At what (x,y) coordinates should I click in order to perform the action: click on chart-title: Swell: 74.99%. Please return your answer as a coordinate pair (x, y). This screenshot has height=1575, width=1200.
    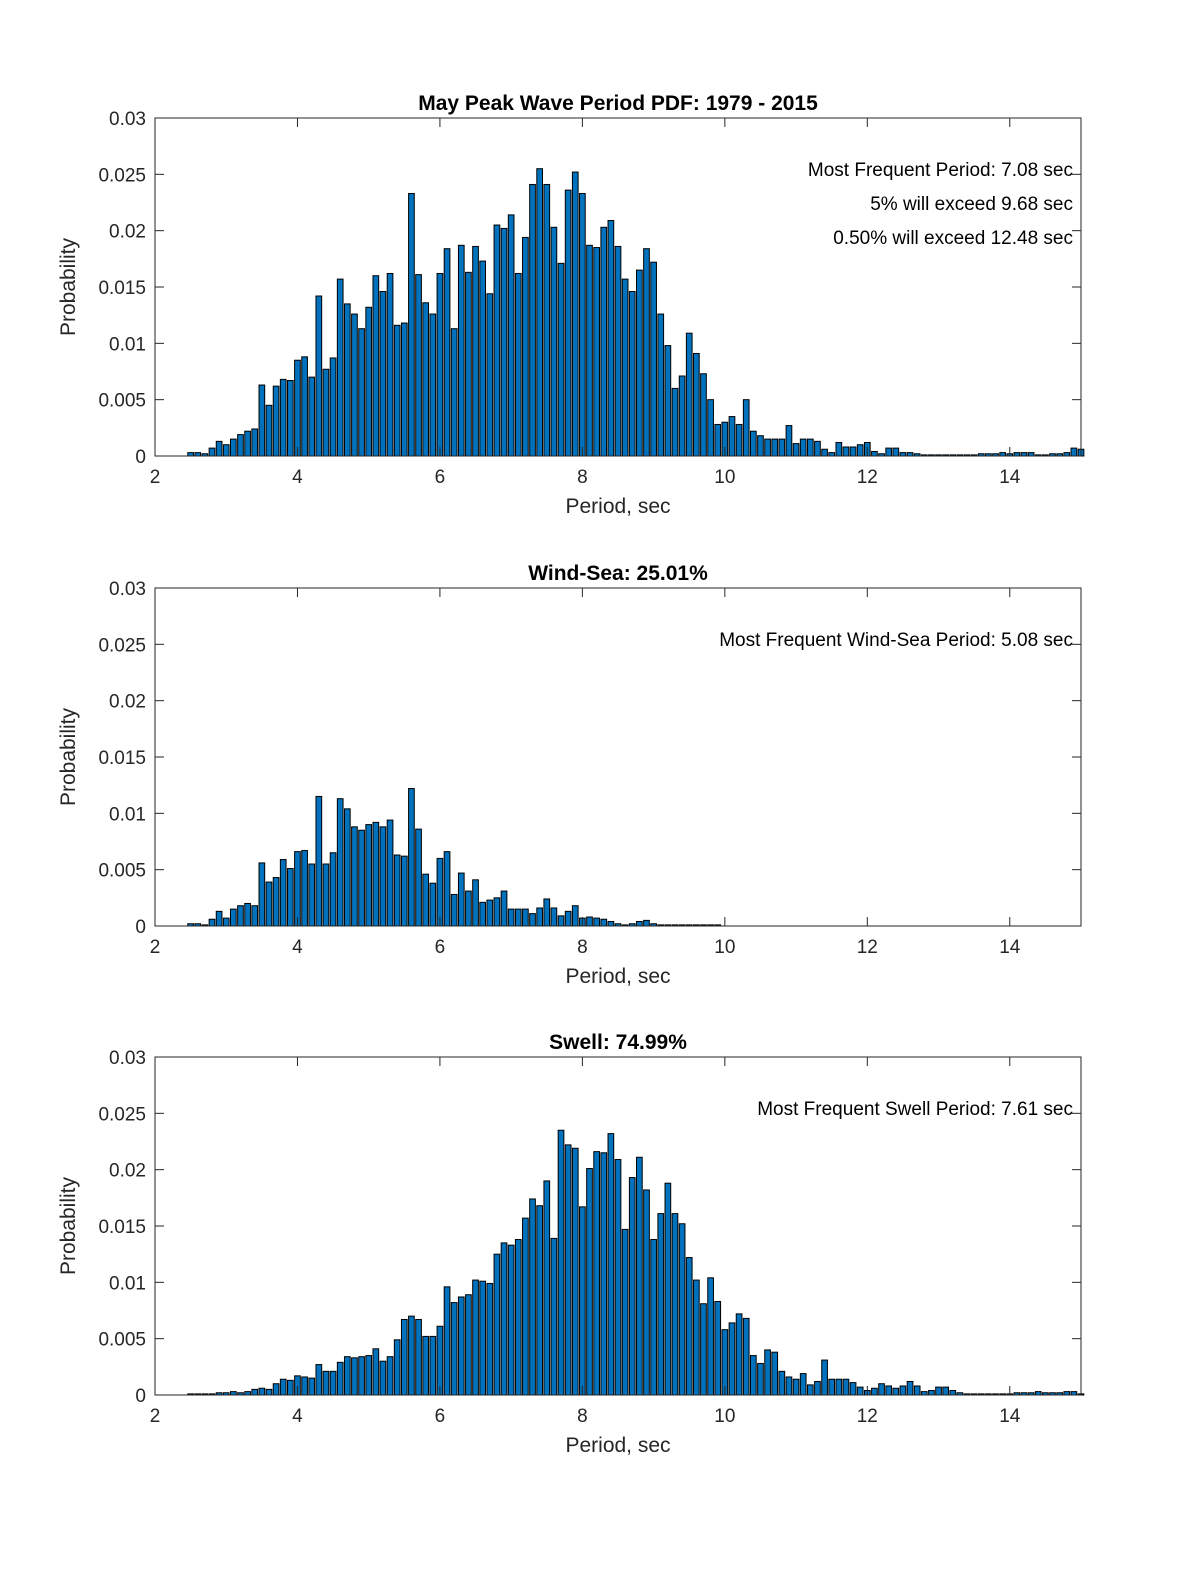
    Looking at the image, I should click on (618, 1042).